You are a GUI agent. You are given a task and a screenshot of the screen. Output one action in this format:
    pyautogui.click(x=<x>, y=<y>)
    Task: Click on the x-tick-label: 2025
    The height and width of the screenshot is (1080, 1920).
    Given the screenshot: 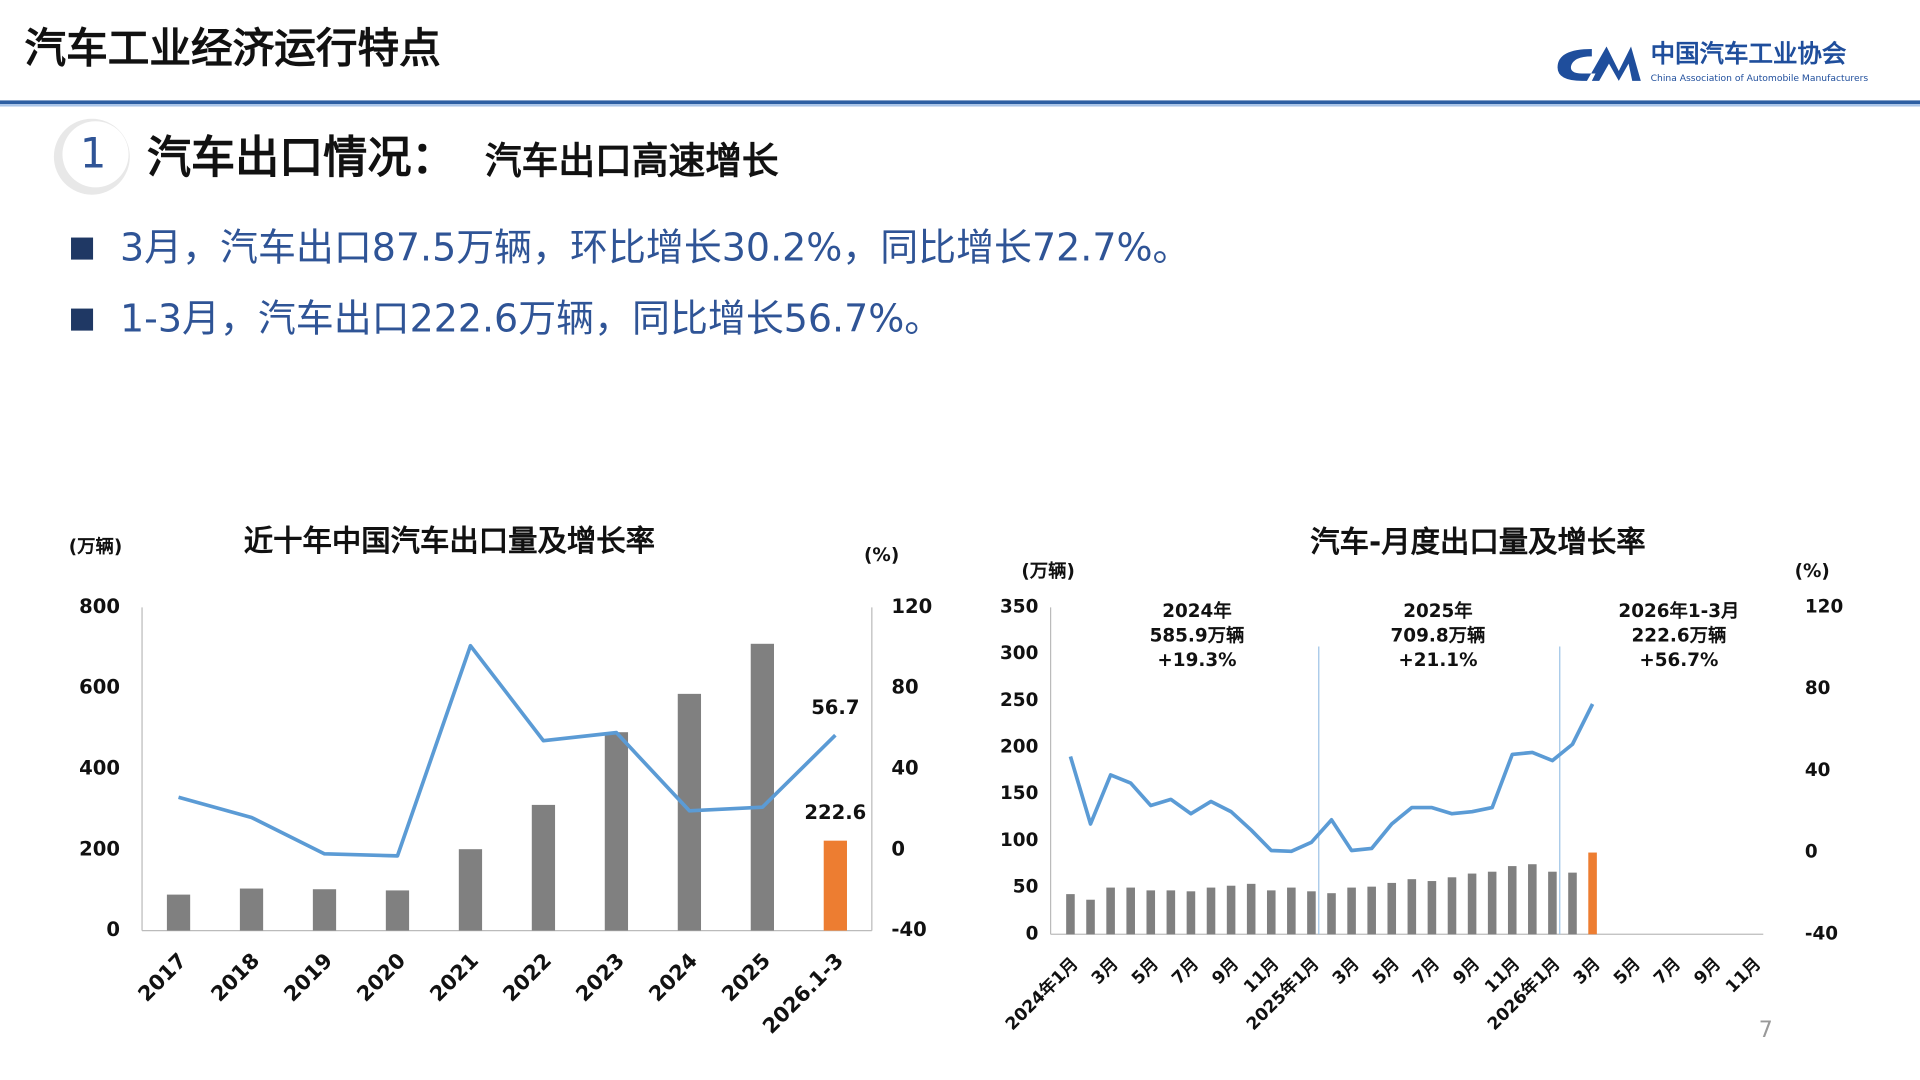 What is the action you would take?
    pyautogui.click(x=746, y=977)
    